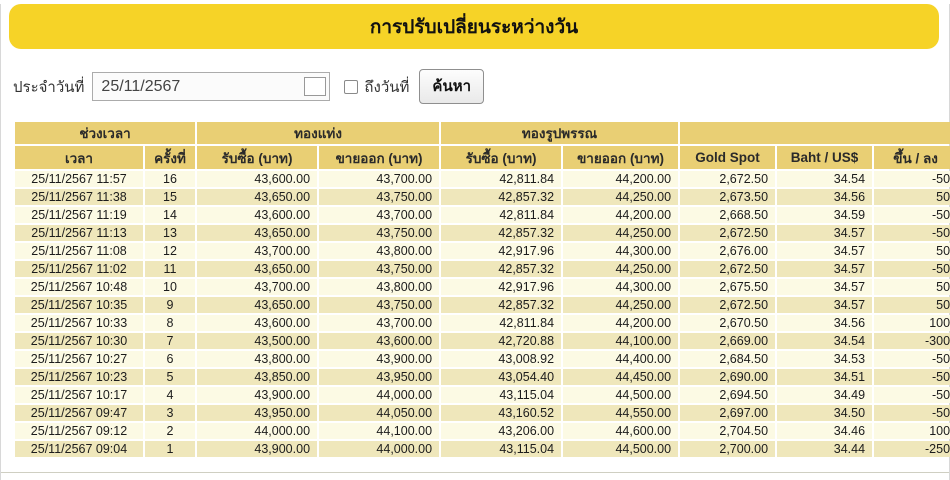 The height and width of the screenshot is (480, 950). Describe the element at coordinates (170, 341) in the screenshot. I see `table-cell: 7` at that location.